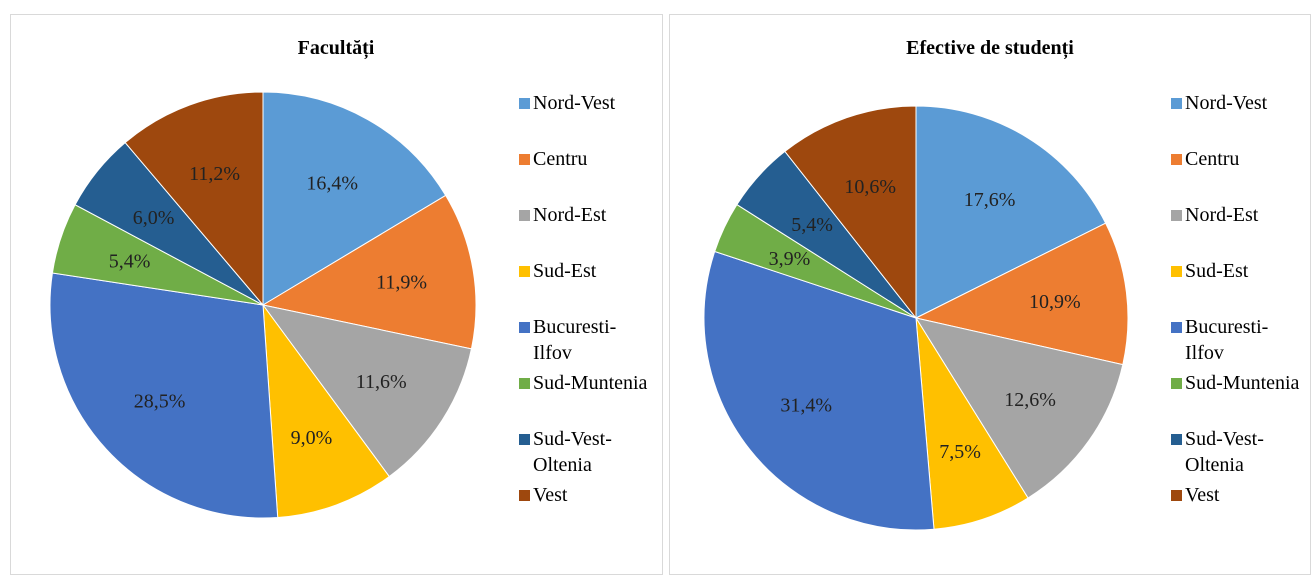  Describe the element at coordinates (990, 200) in the screenshot. I see `data-label: 17,6%` at that location.